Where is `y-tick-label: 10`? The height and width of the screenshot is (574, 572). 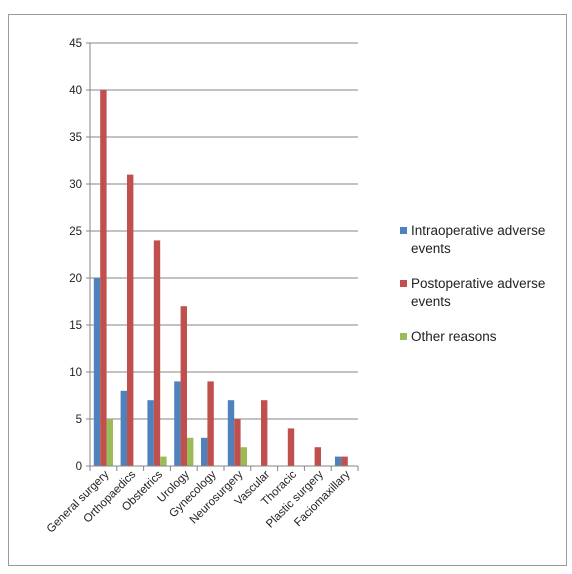 y-tick-label: 10 is located at coordinates (75, 373).